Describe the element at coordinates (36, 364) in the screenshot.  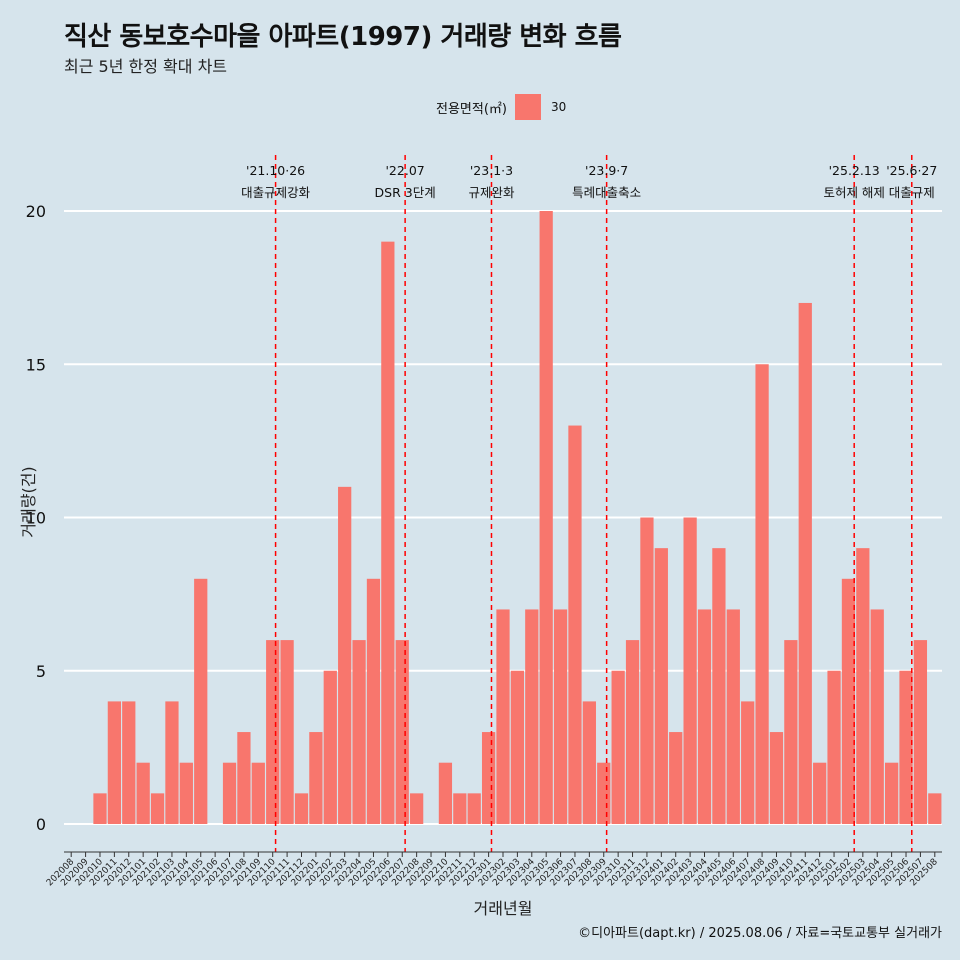
I see `y-tick-label: 15` at that location.